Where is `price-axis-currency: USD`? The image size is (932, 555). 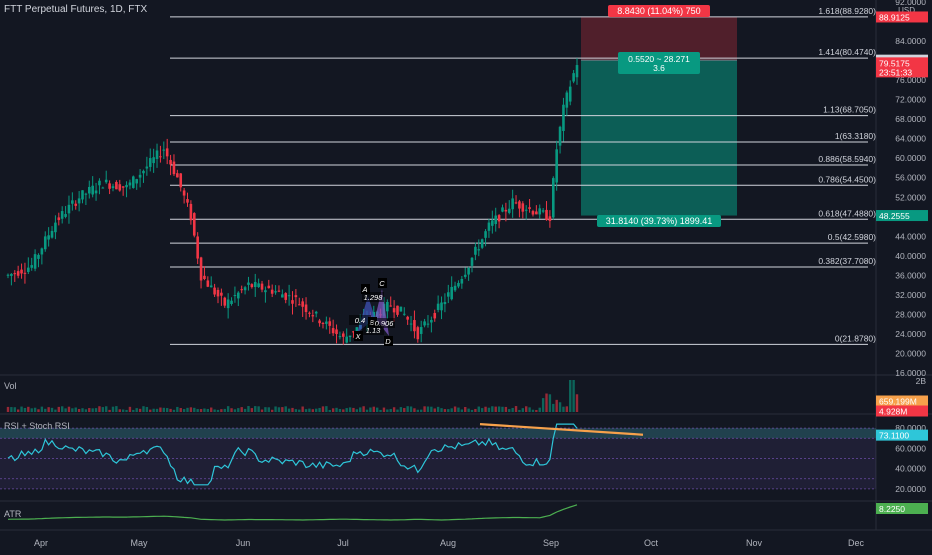
price-axis-currency: USD is located at coordinates (906, 10).